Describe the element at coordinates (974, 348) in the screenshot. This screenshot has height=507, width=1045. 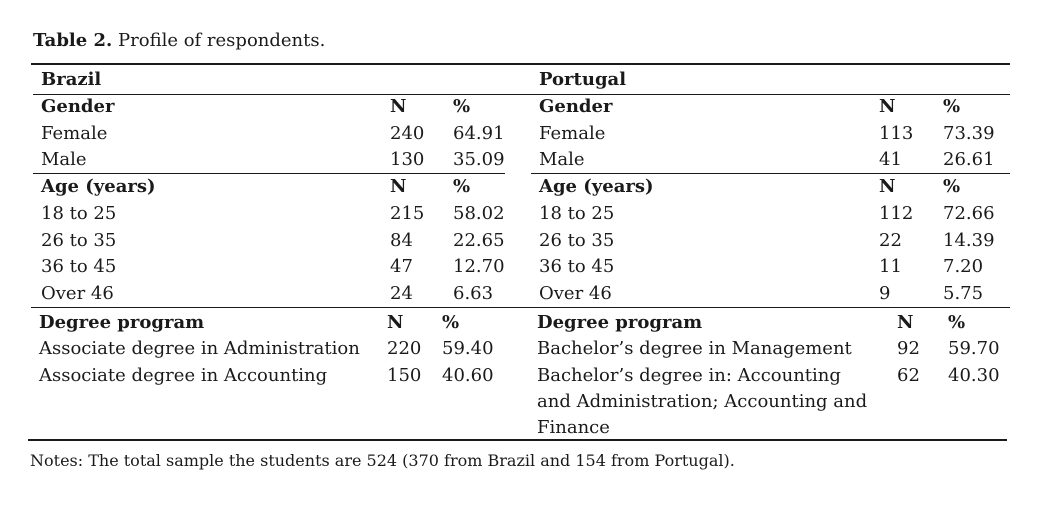
I see `portugal-degree-row-pct: 59.70` at that location.